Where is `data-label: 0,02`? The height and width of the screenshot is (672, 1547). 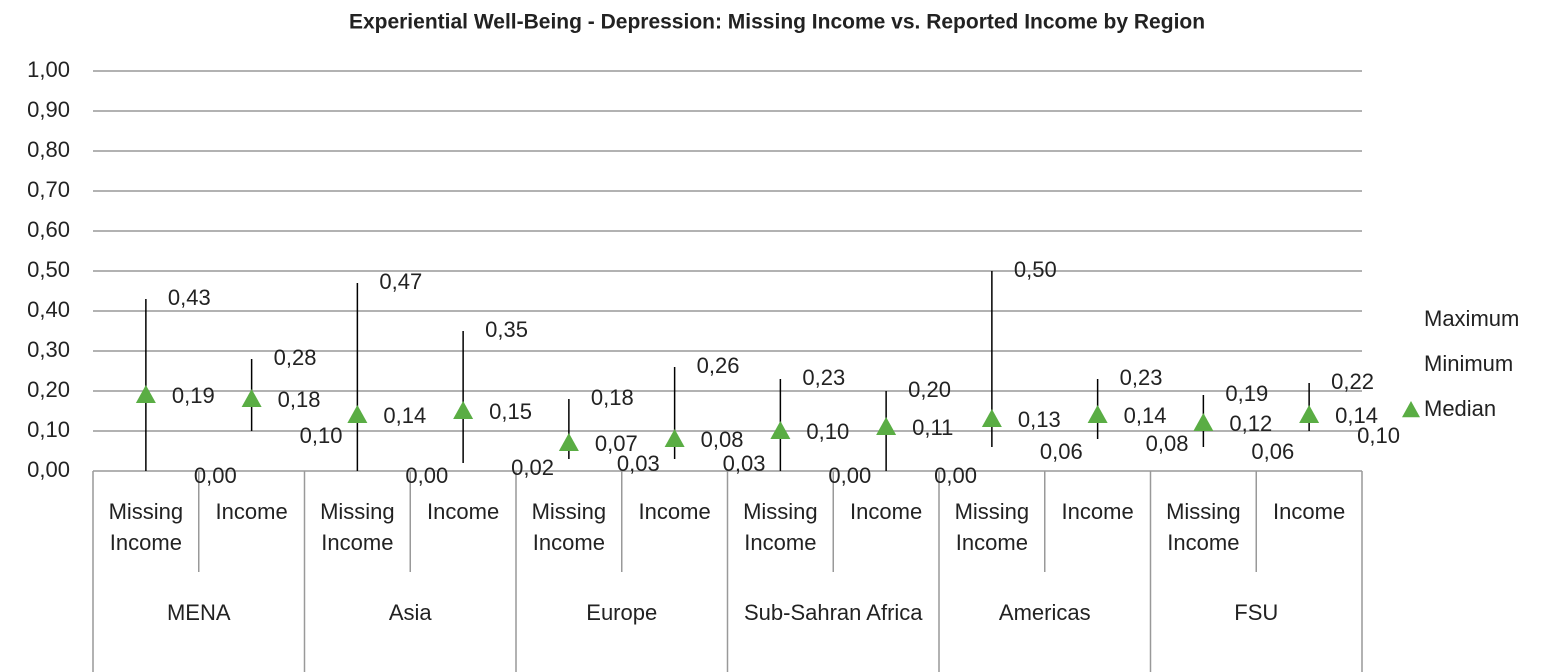
data-label: 0,02 is located at coordinates (532, 467).